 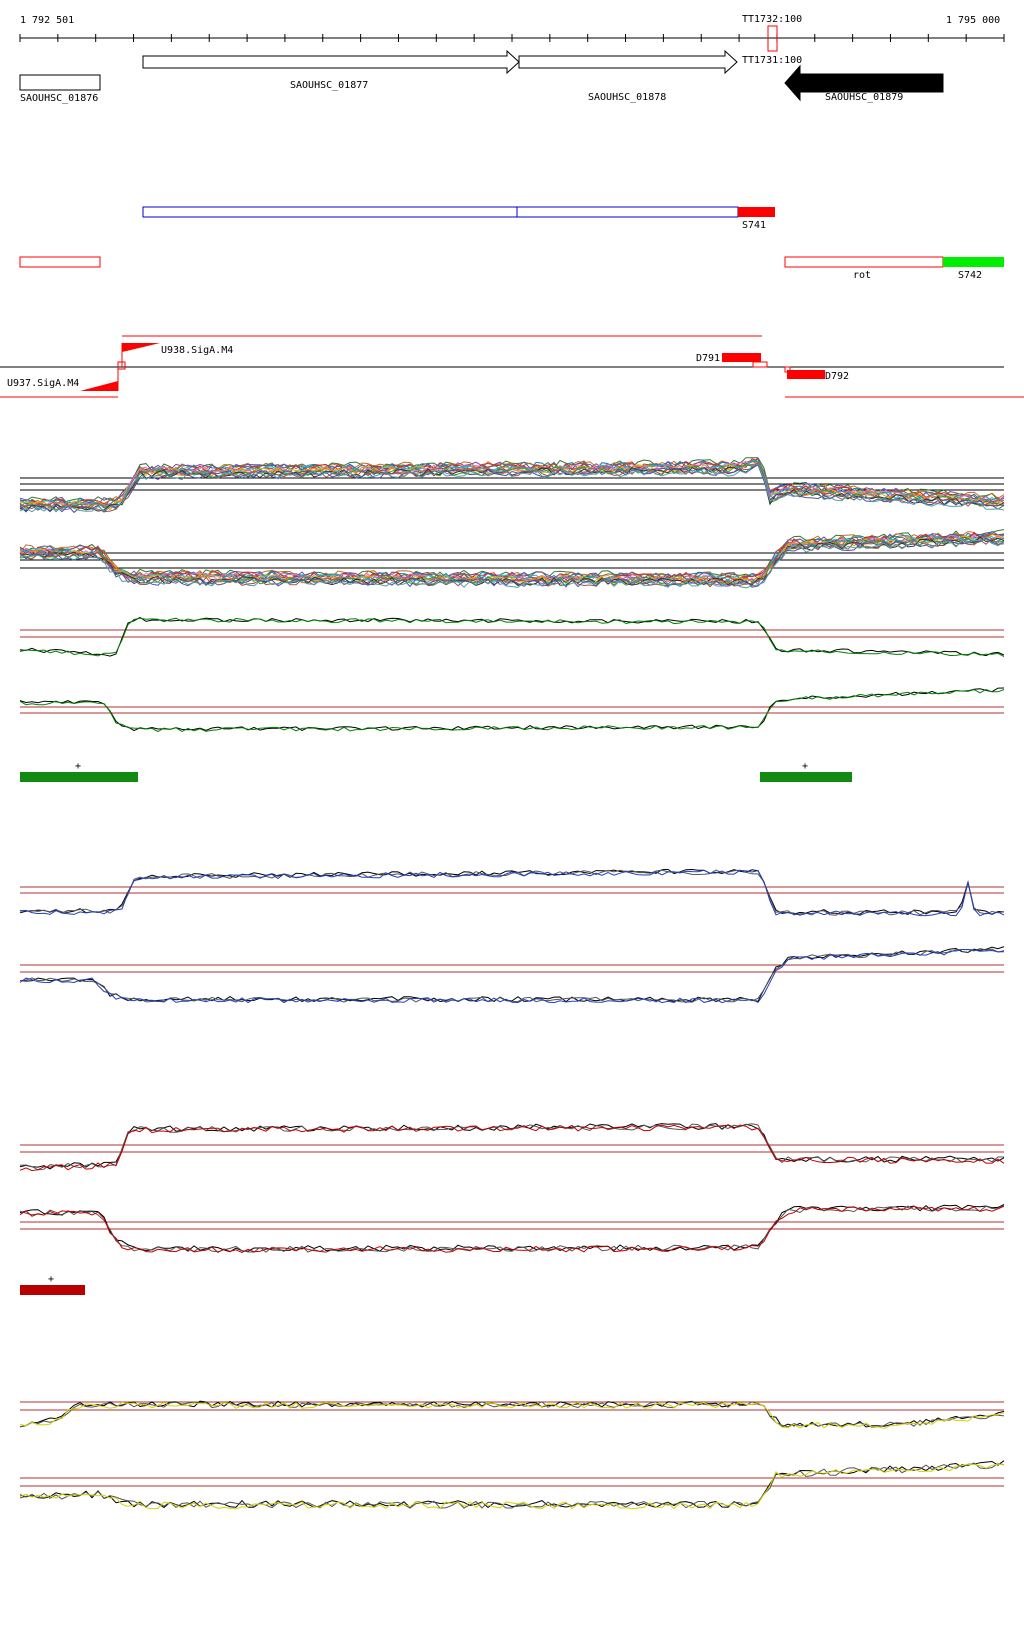 I want to click on segment-blue, so click(x=440, y=212).